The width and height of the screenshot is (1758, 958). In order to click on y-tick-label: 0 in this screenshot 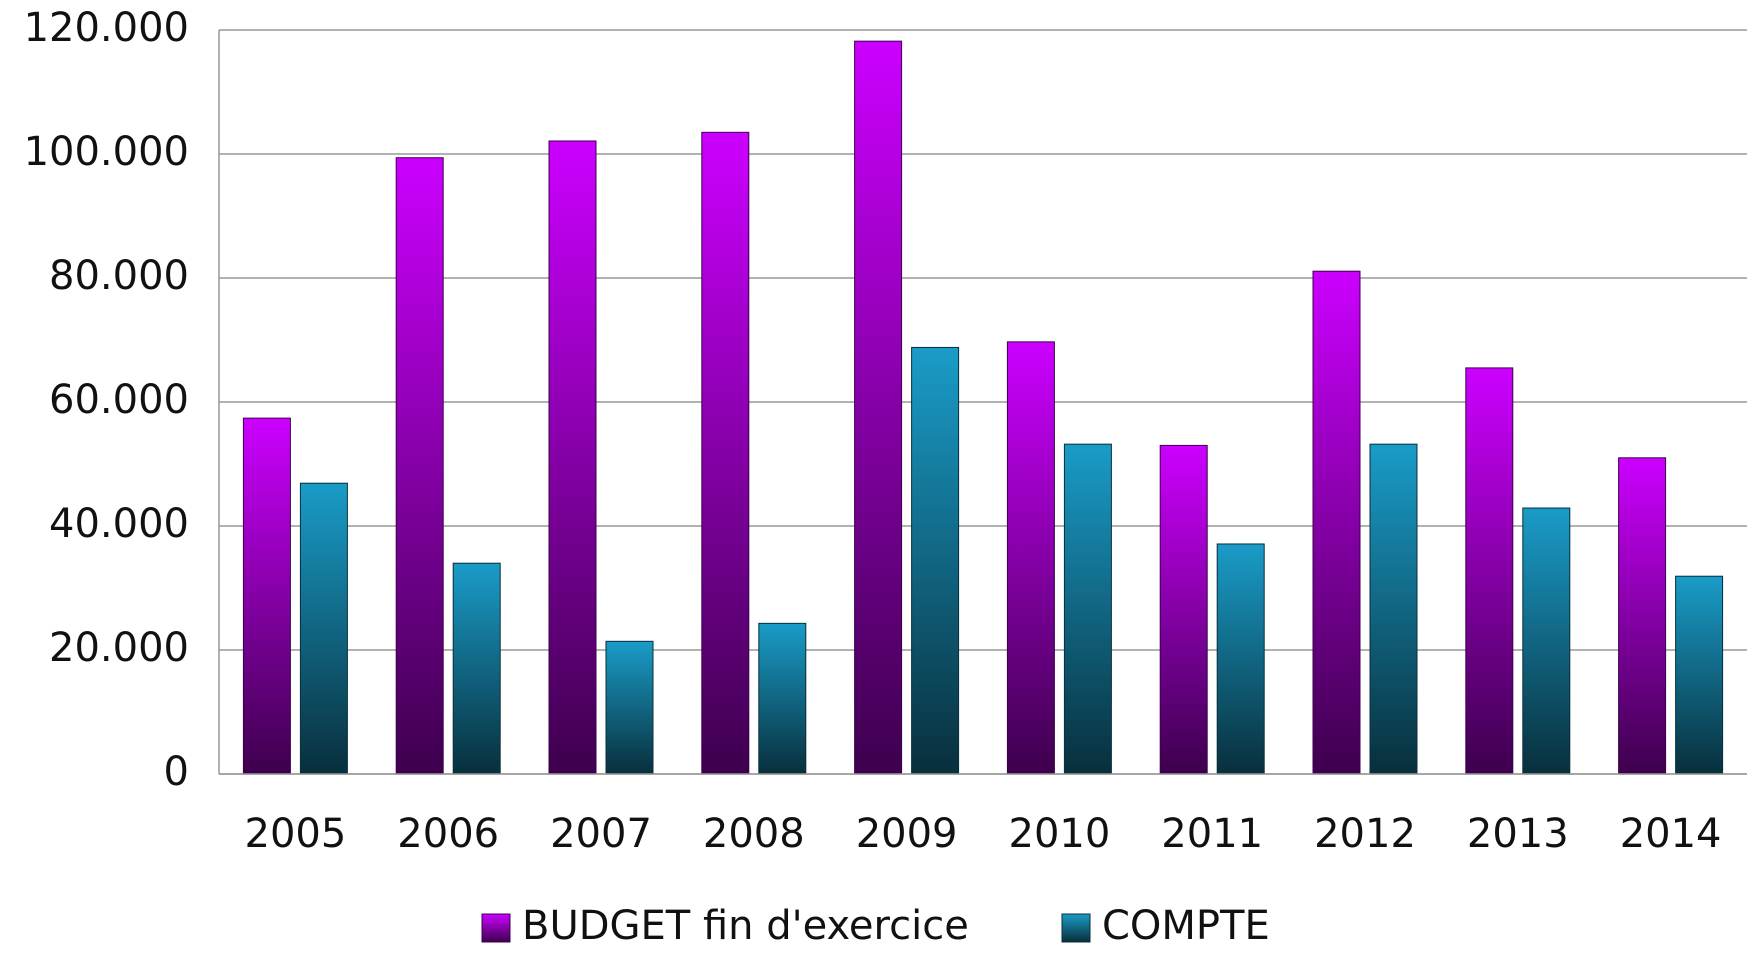, I will do `click(176, 772)`.